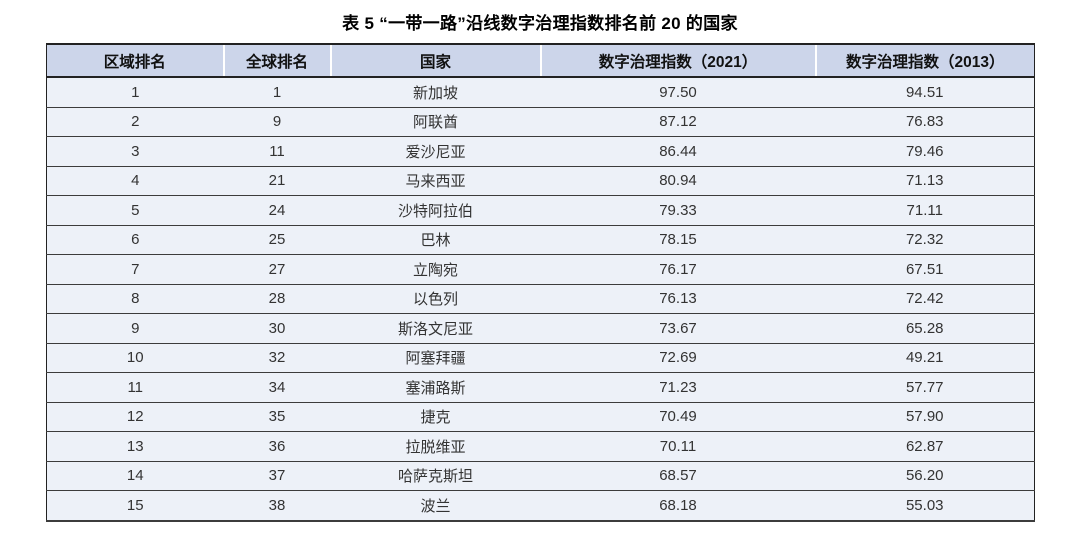 The width and height of the screenshot is (1080, 542). Describe the element at coordinates (435, 476) in the screenshot. I see `cell-country: 哈萨克斯坦` at that location.